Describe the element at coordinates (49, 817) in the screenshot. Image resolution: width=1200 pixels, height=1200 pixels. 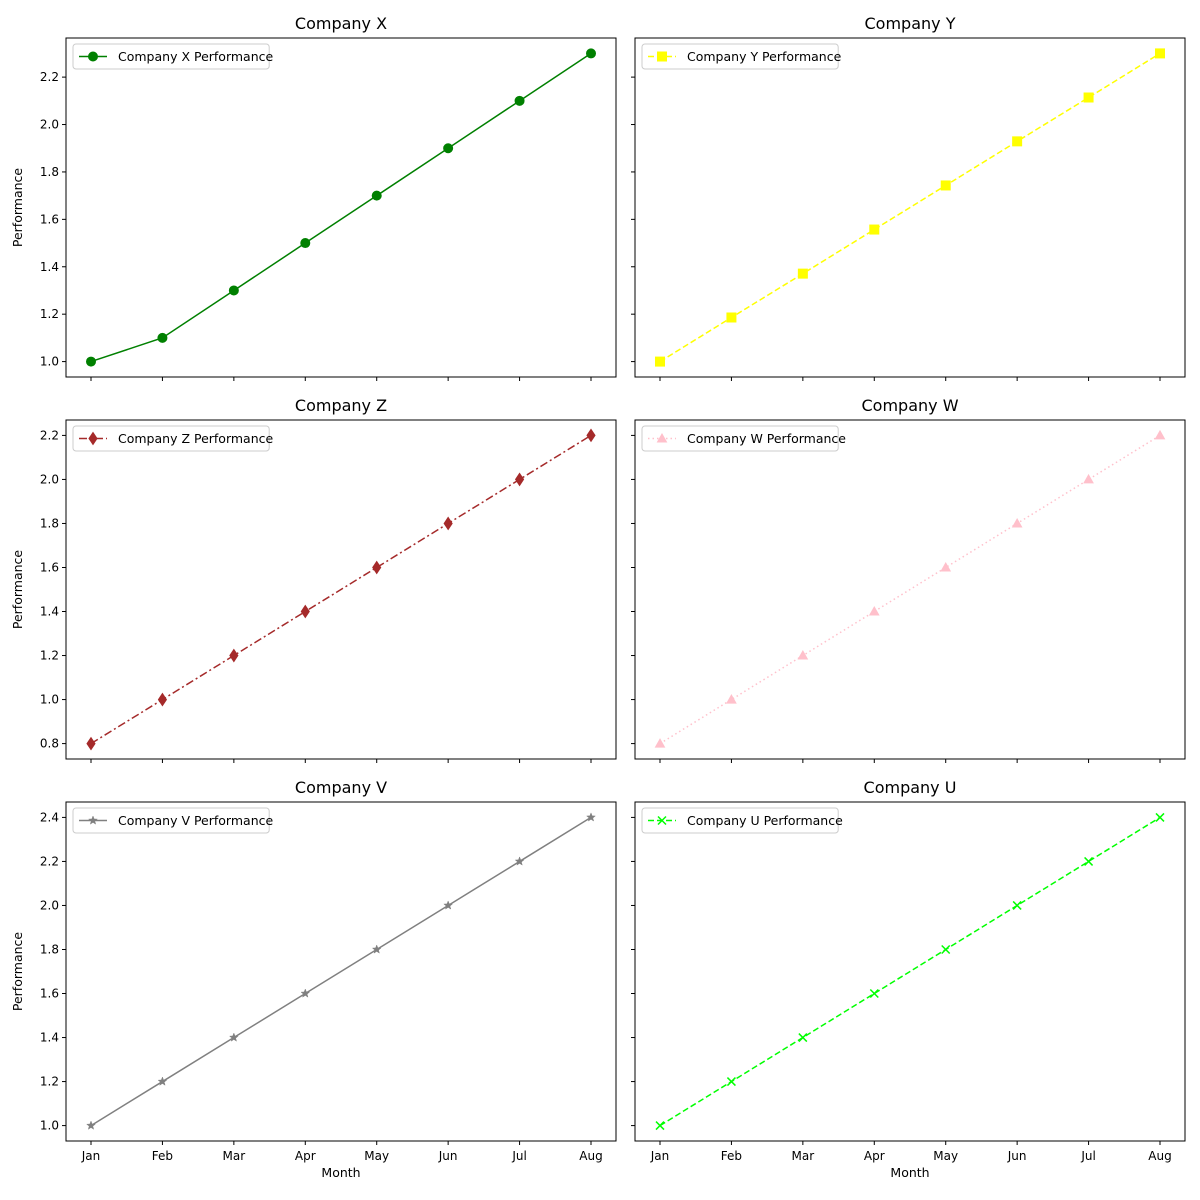
I see `y-tick-label: 2.4` at that location.